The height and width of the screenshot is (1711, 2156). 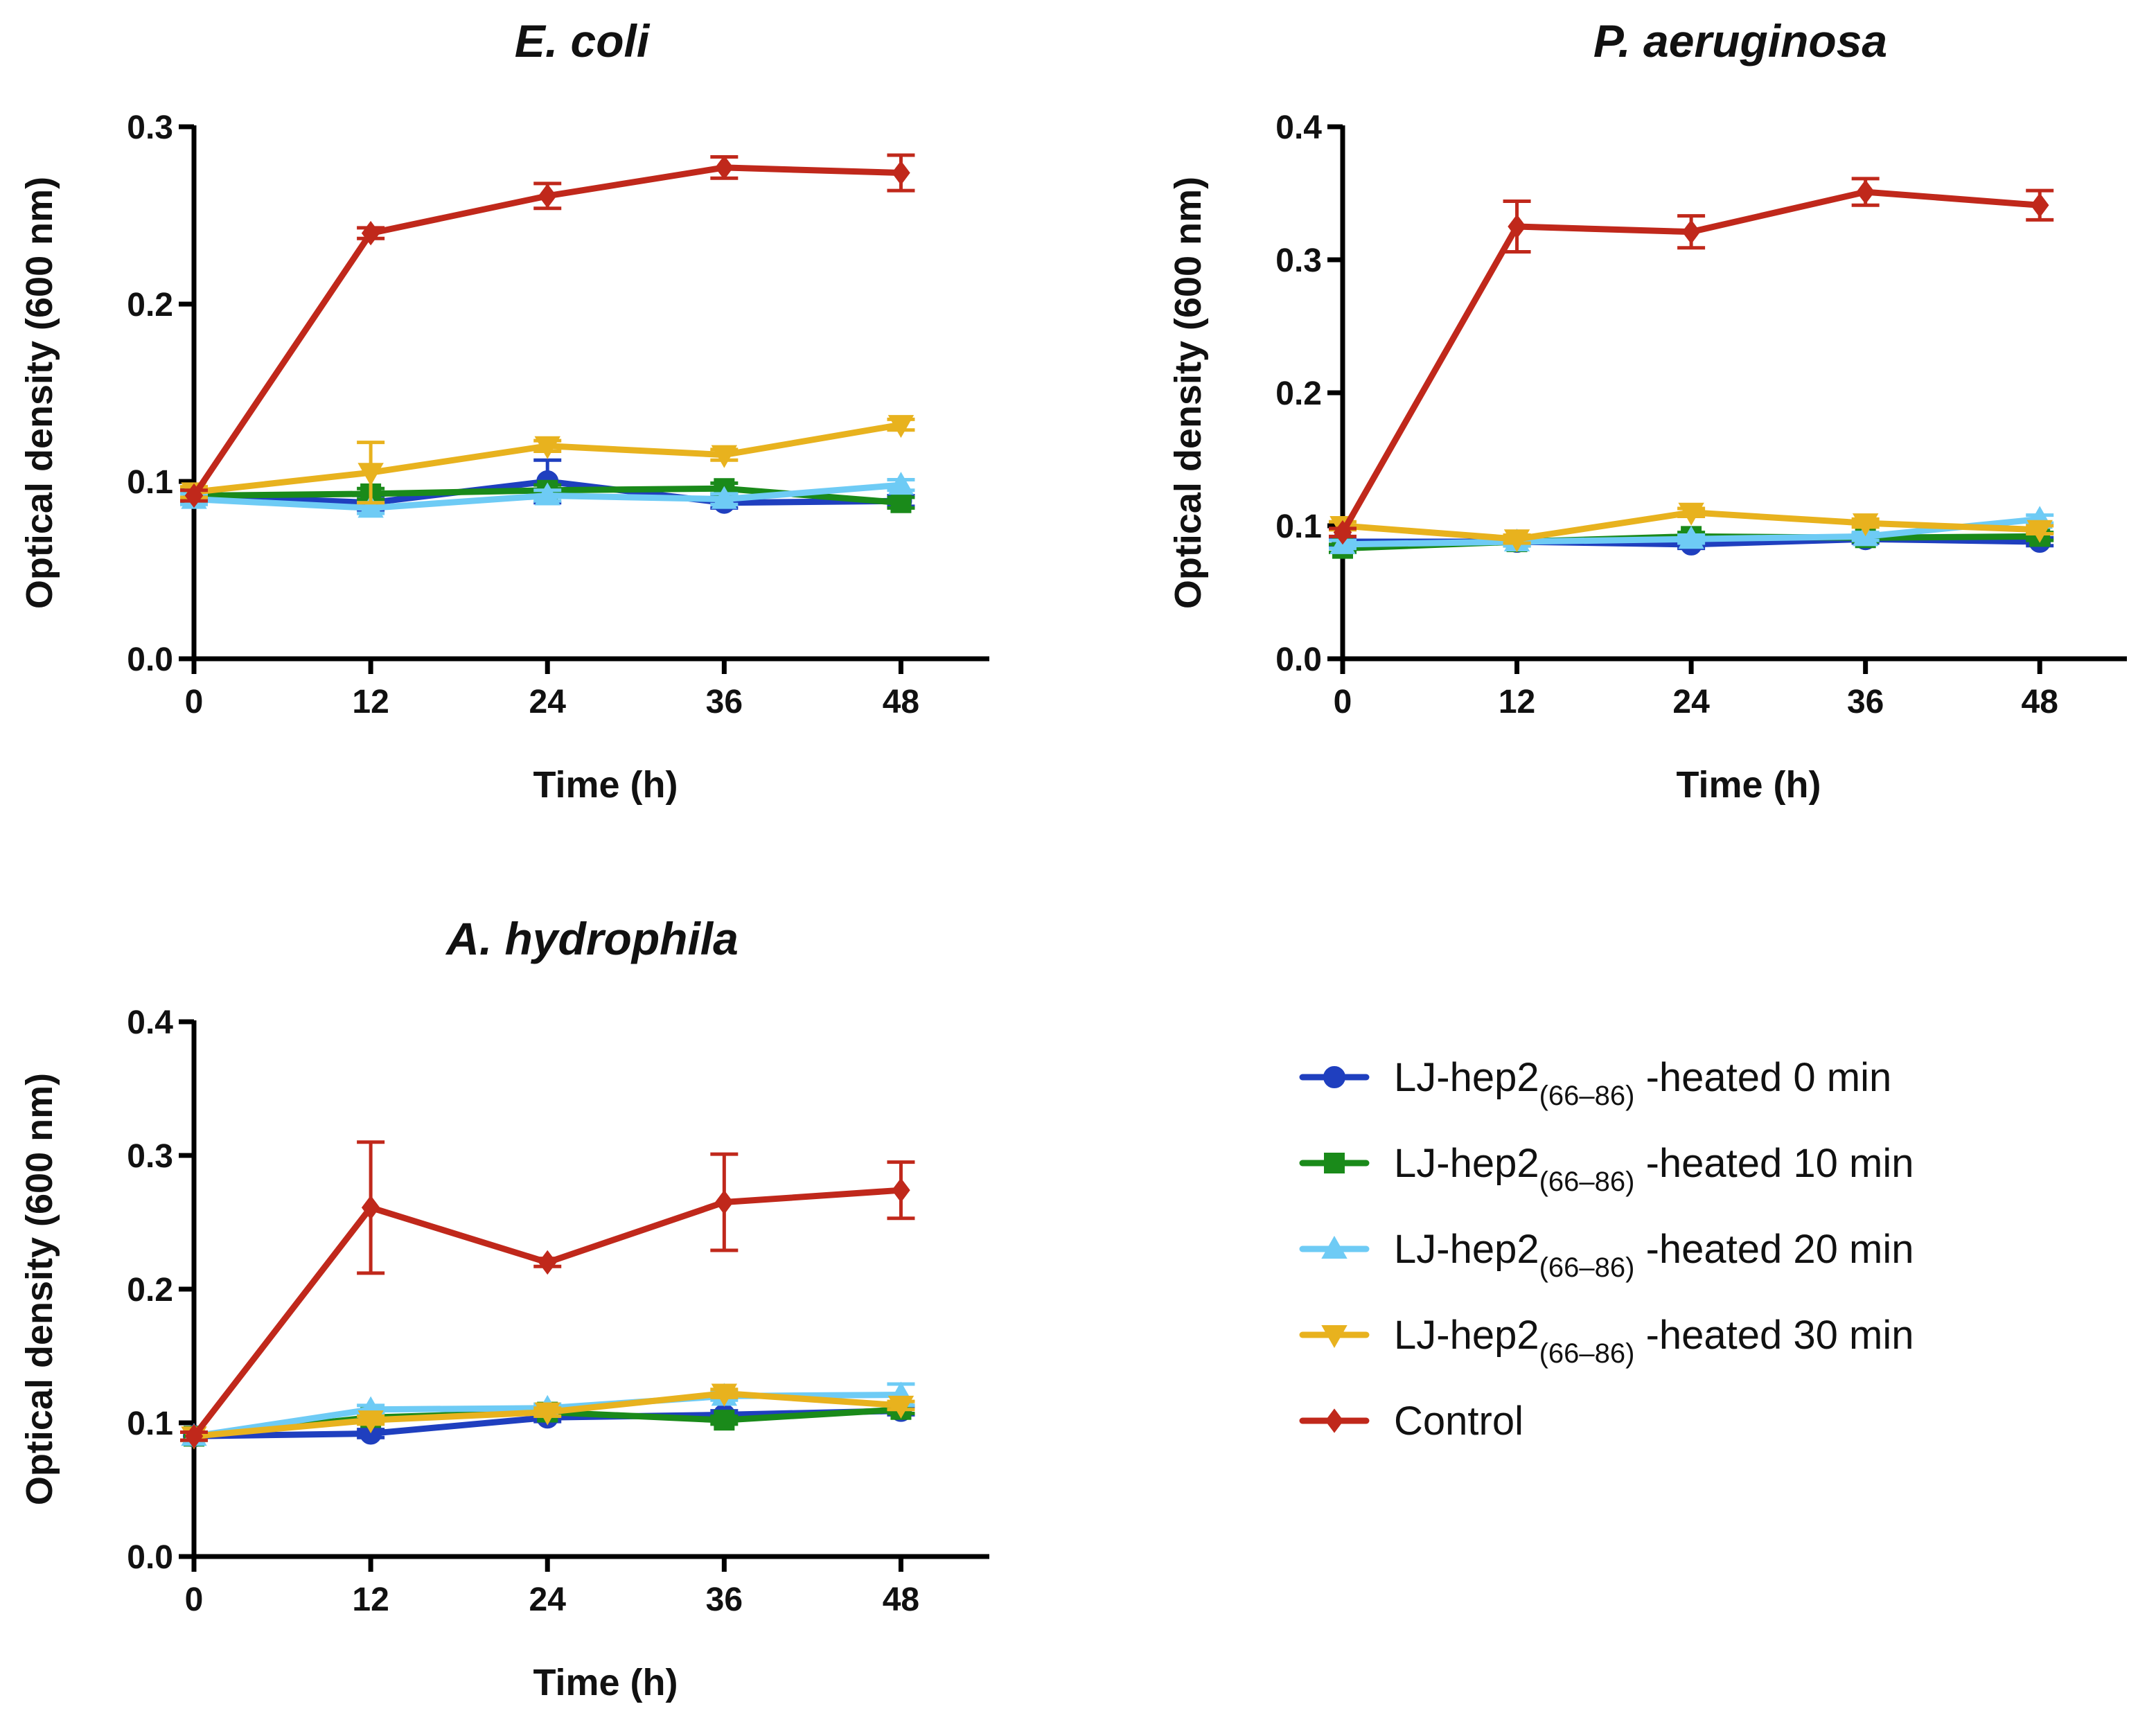 I want to click on series-heated-20-min, so click(x=548, y=495).